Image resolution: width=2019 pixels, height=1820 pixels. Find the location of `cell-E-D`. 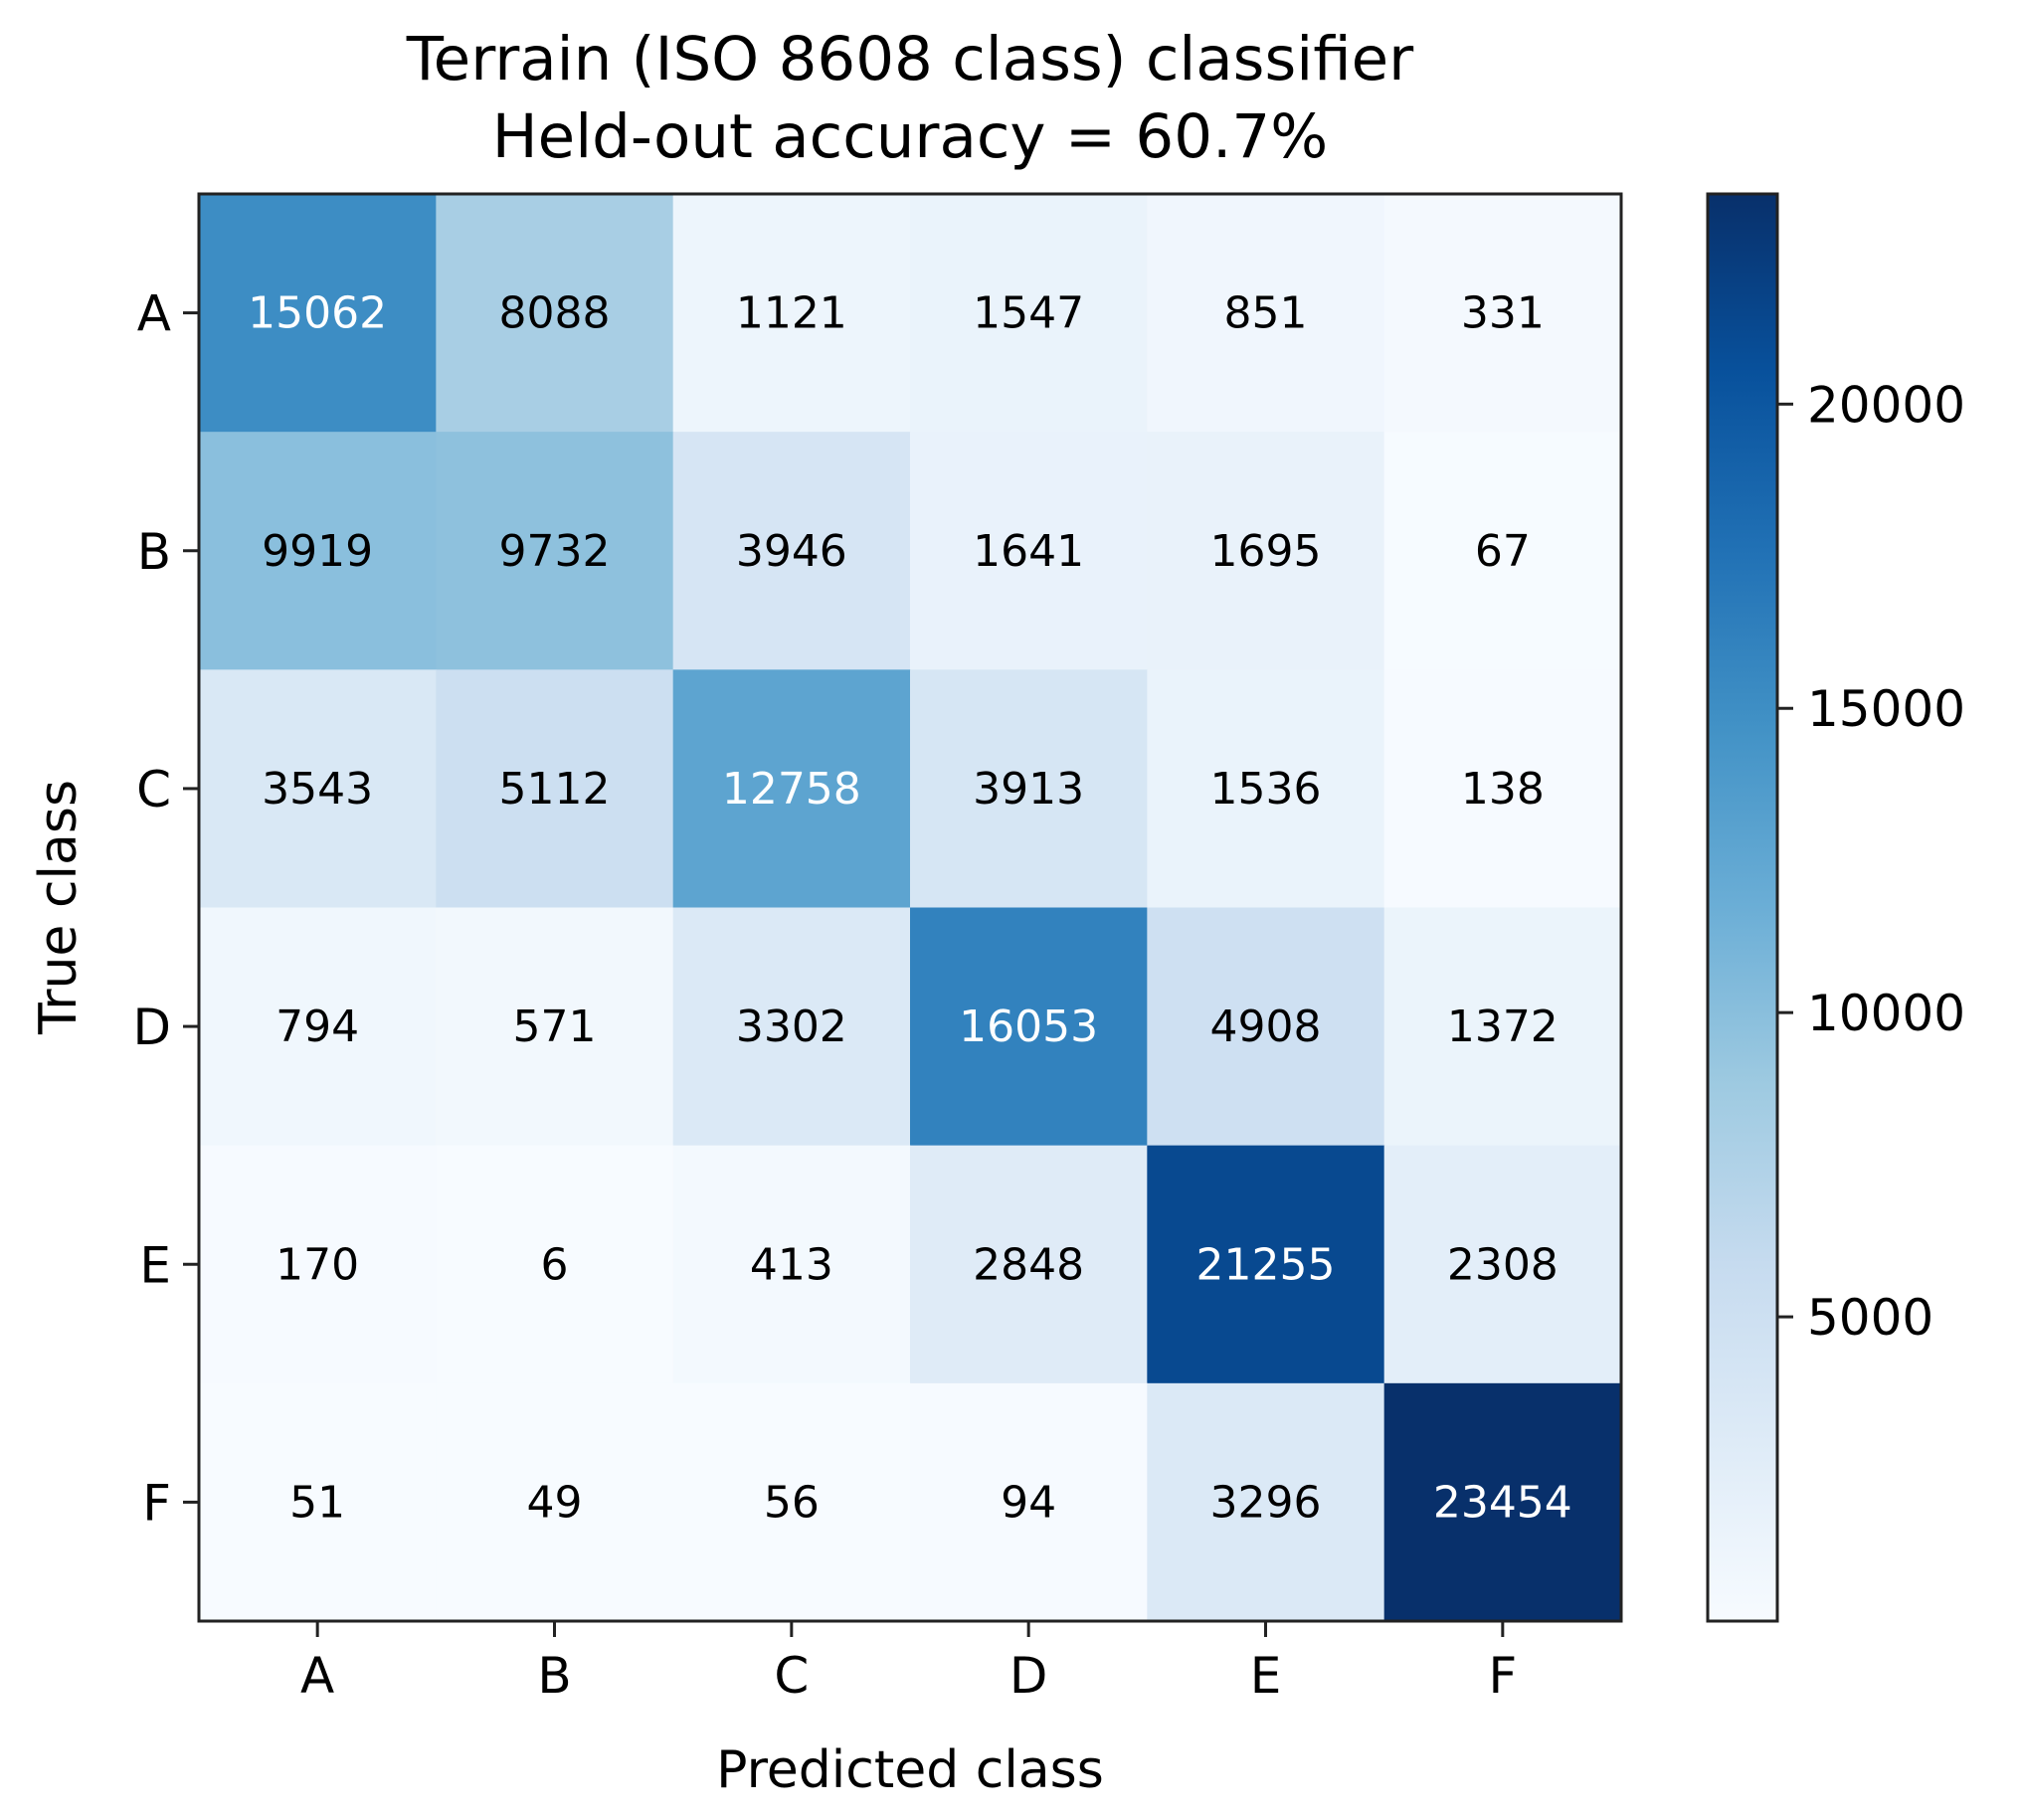

cell-E-D is located at coordinates (1029, 1264).